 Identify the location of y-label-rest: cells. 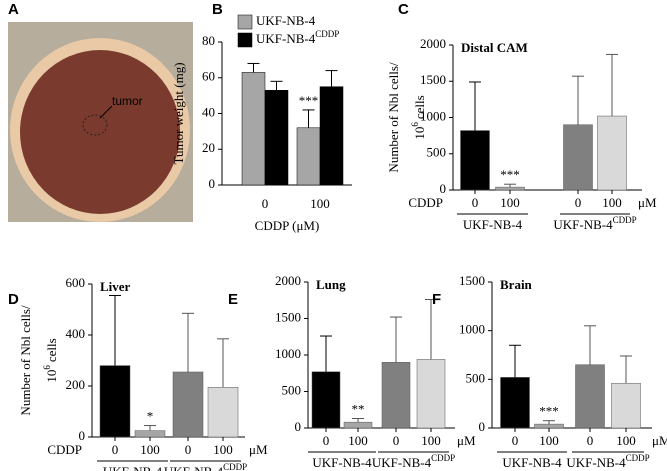
(51, 350).